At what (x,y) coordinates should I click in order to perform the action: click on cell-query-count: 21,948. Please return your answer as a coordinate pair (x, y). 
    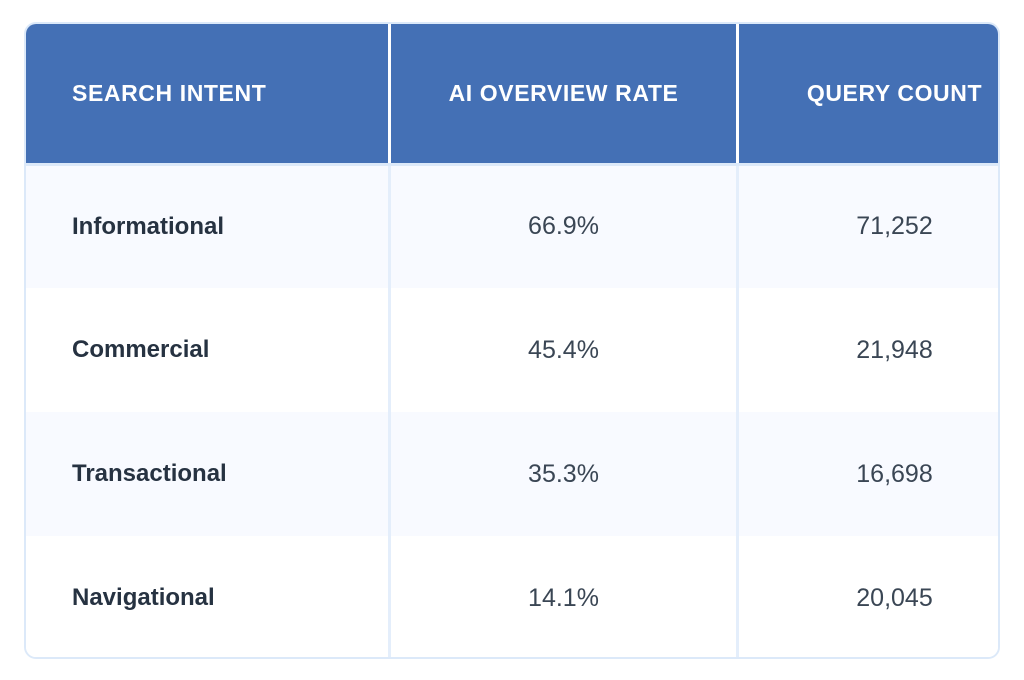
    Looking at the image, I should click on (867, 350).